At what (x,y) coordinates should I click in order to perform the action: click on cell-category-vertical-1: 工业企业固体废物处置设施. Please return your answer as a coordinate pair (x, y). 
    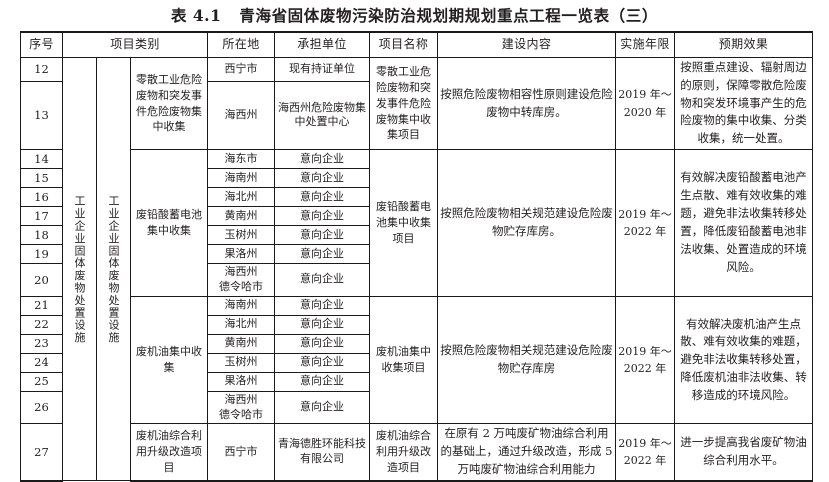
    Looking at the image, I should click on (79, 269).